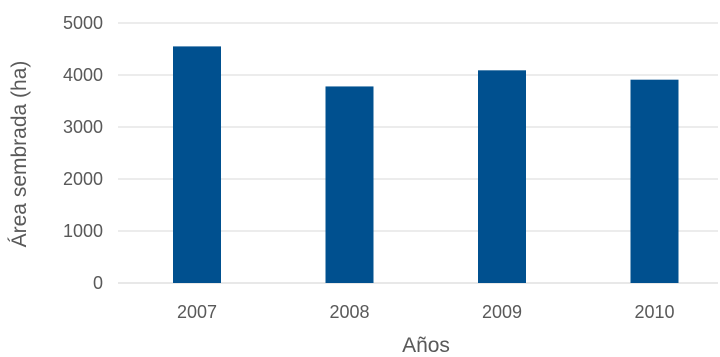 Image resolution: width=720 pixels, height=357 pixels. Describe the element at coordinates (654, 181) in the screenshot. I see `bar-2010` at that location.